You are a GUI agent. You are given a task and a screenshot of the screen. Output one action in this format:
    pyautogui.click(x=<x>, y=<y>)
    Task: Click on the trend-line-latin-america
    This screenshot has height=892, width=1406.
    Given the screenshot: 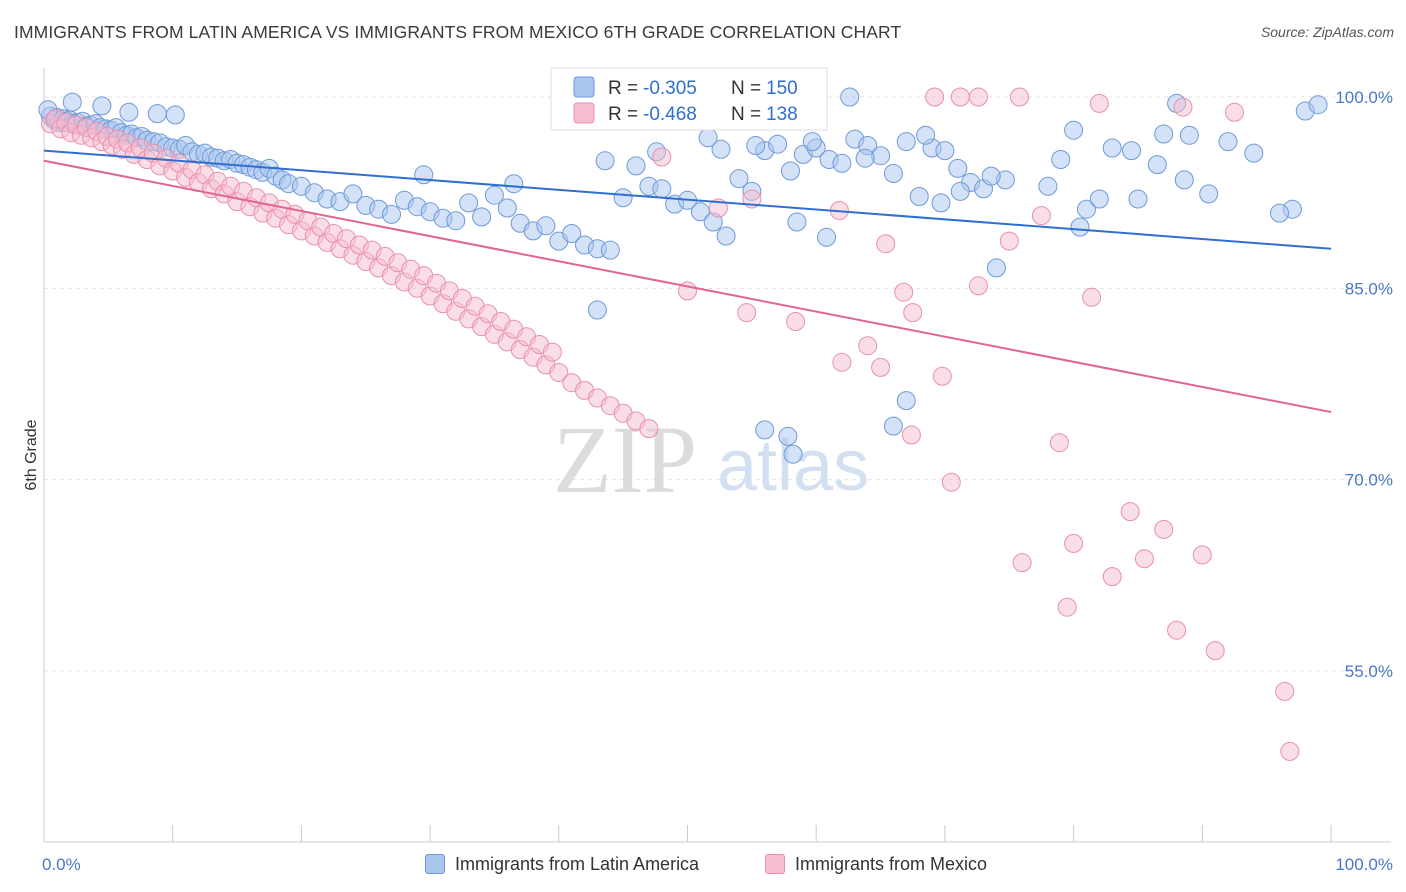 What is the action you would take?
    pyautogui.click(x=687, y=199)
    